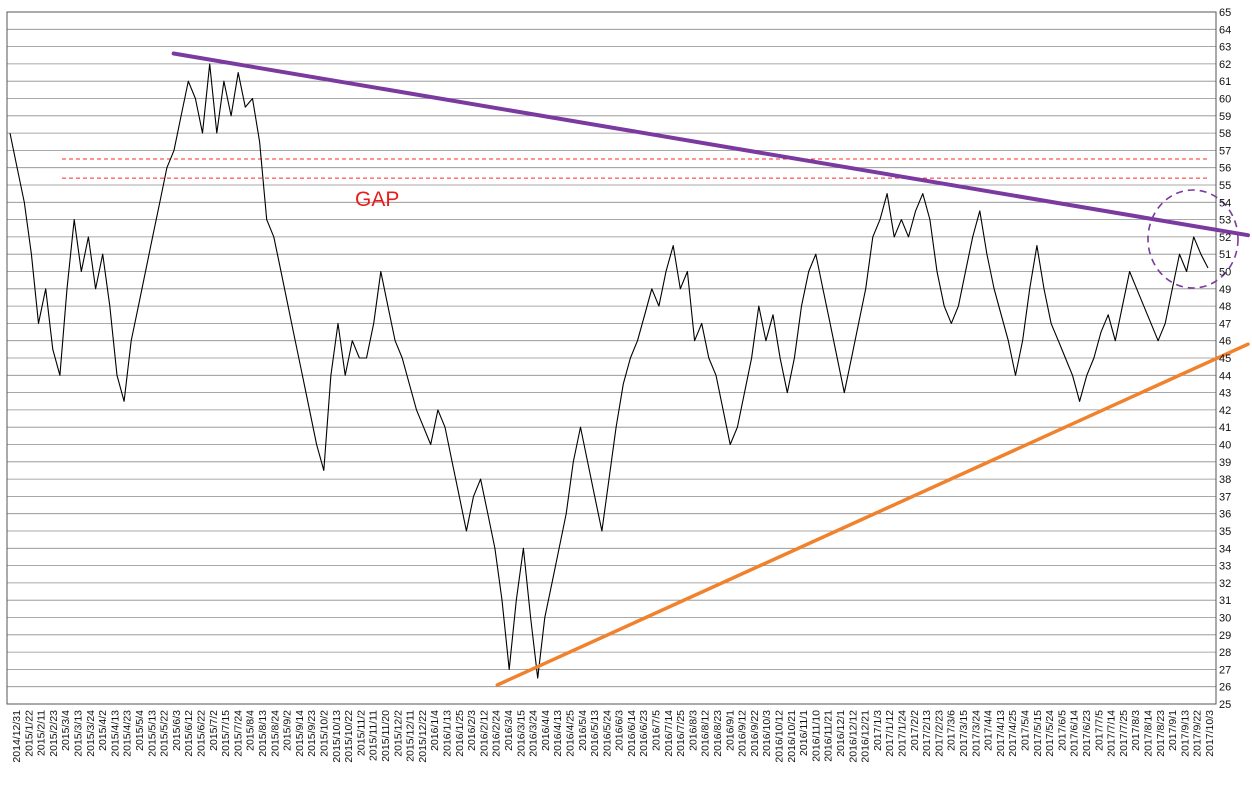 This screenshot has width=1252, height=787. What do you see at coordinates (1225, 48) in the screenshot?
I see `y-tick-label: 63` at bounding box center [1225, 48].